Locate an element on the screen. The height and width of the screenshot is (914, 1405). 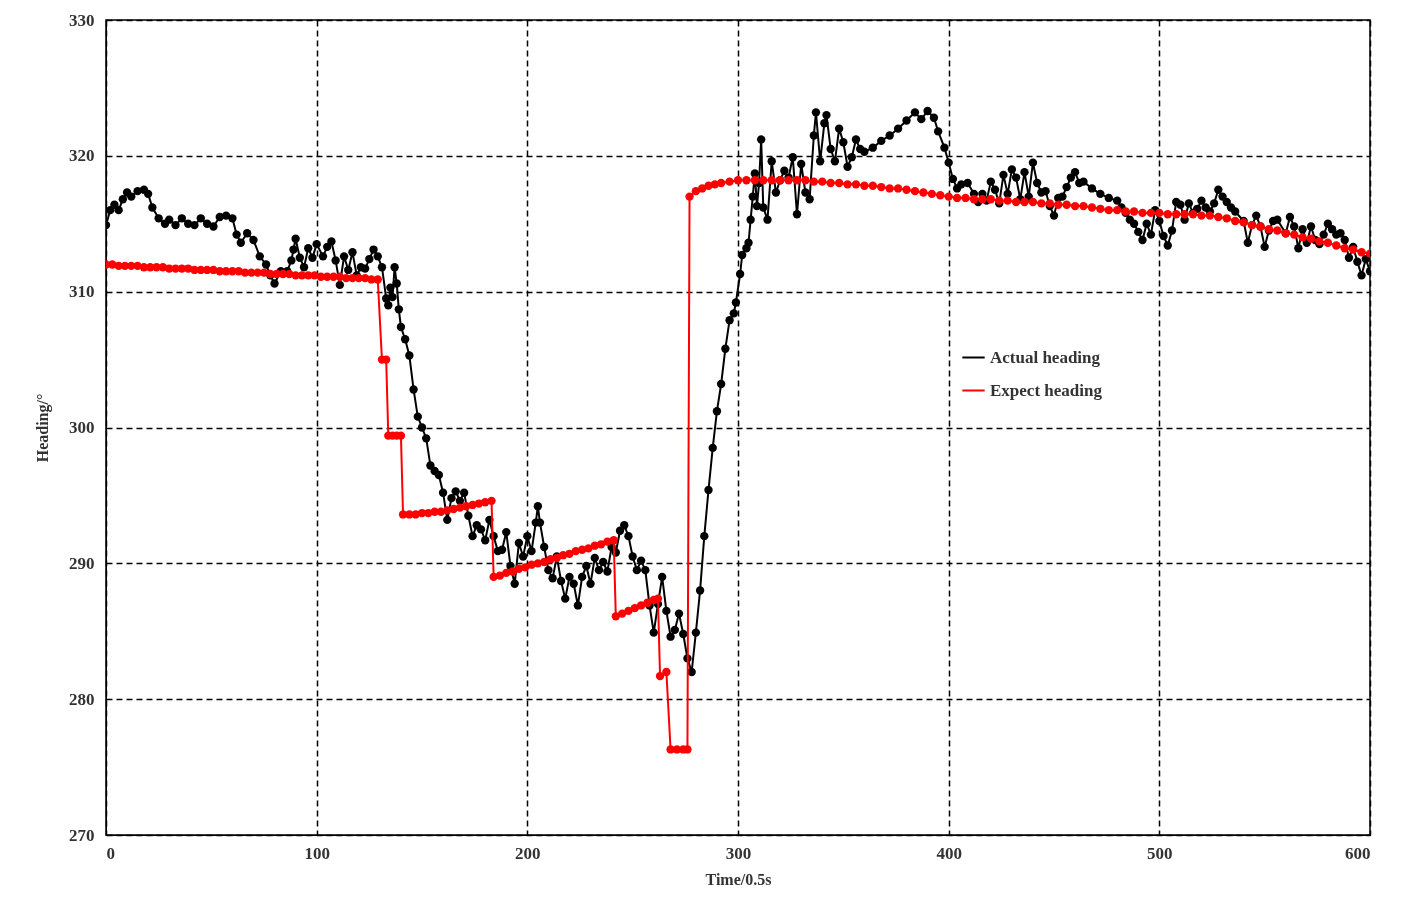
y-tick-label: 280 is located at coordinates (82, 699).